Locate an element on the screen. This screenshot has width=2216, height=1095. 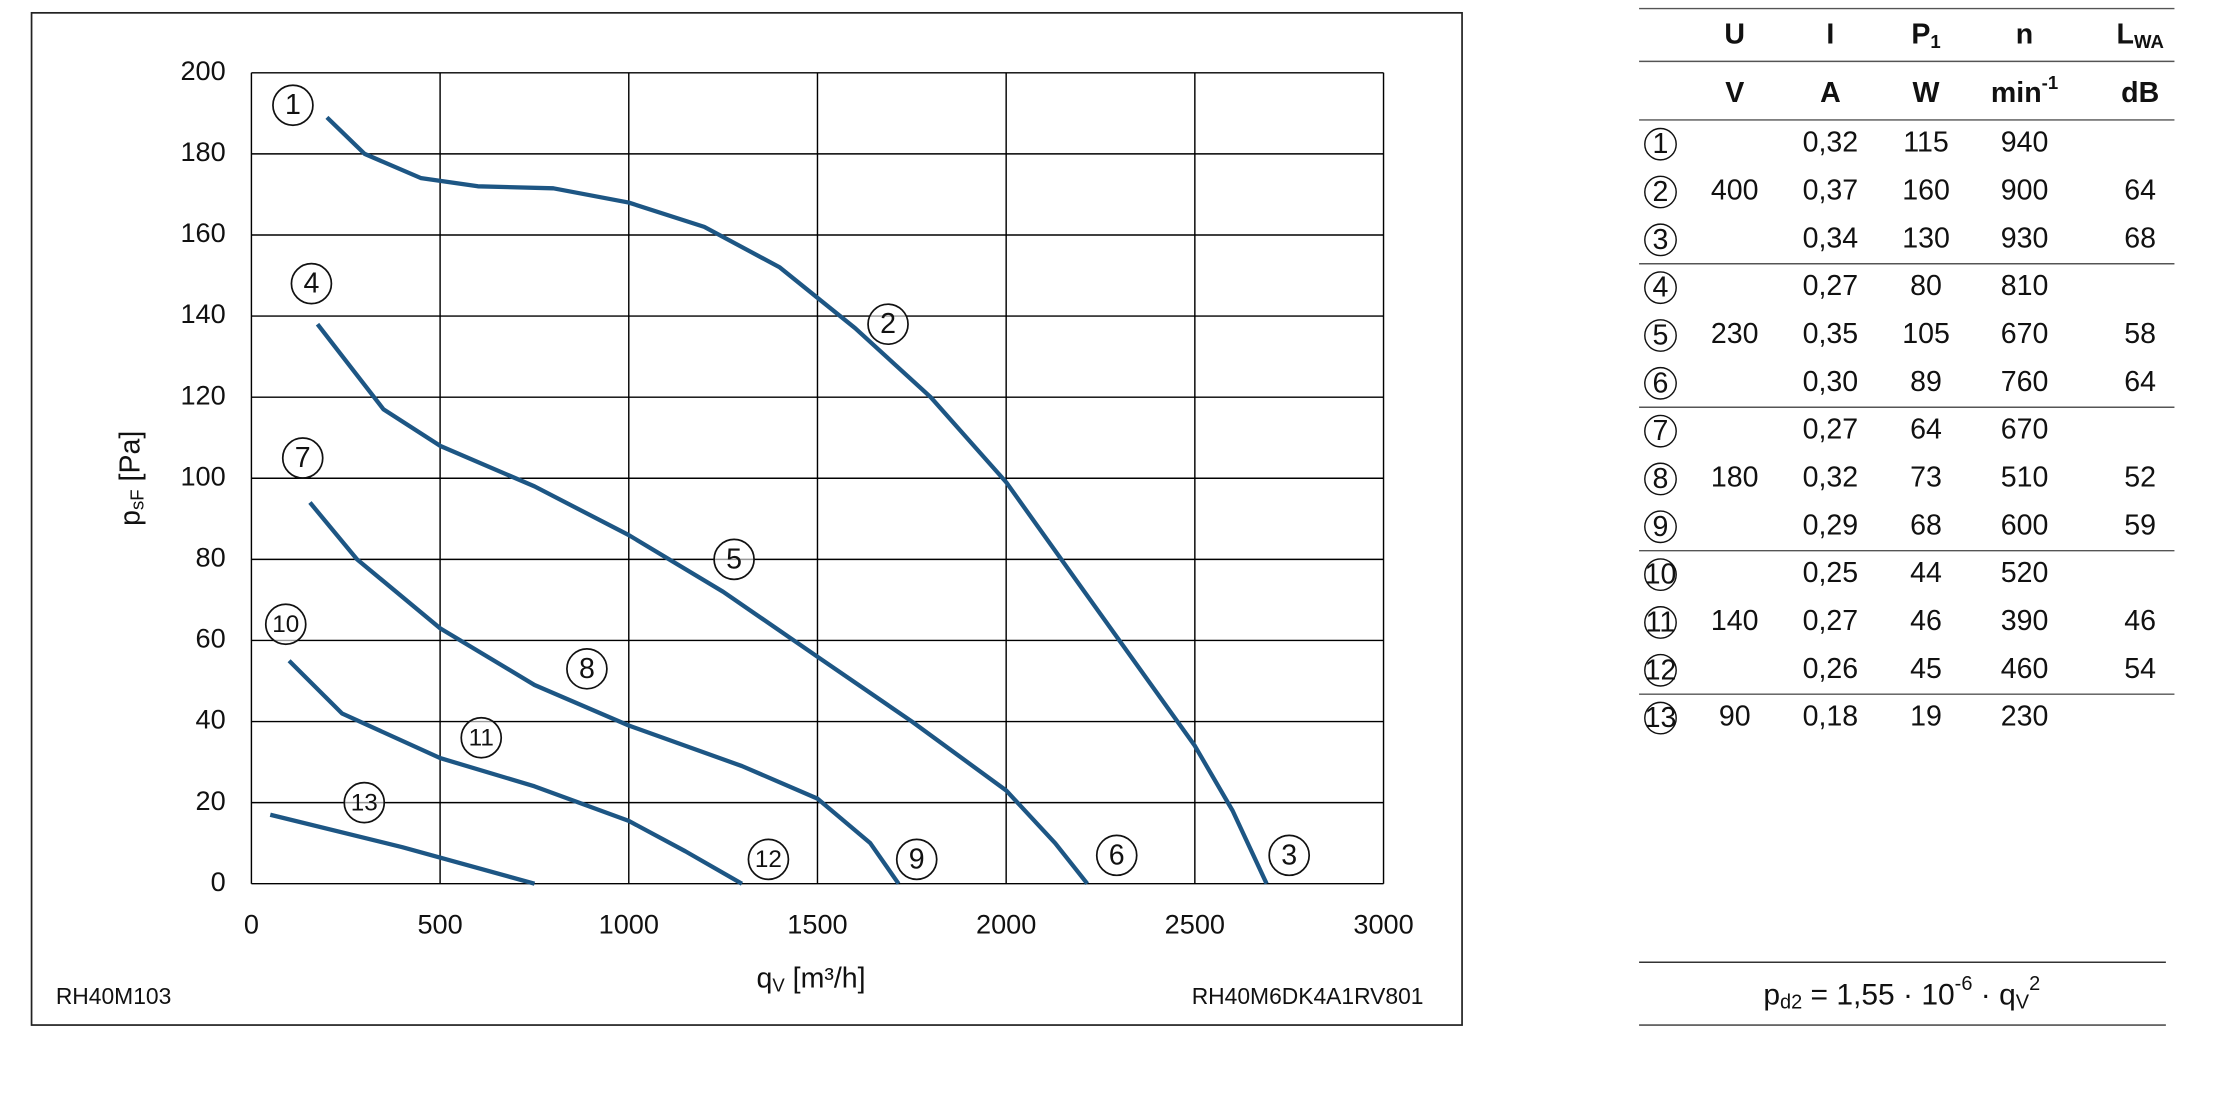
row-id: 2 is located at coordinates (1661, 192).